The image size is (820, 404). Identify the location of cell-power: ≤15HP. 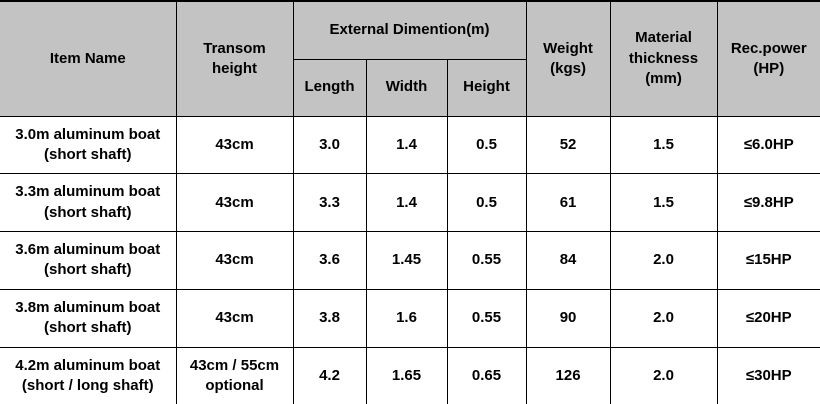
(768, 260).